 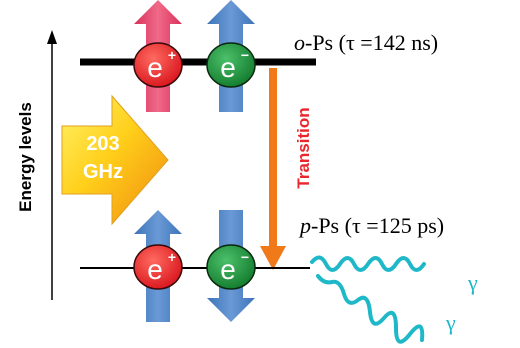 I want to click on upper-positron-sign: +, so click(x=172, y=55).